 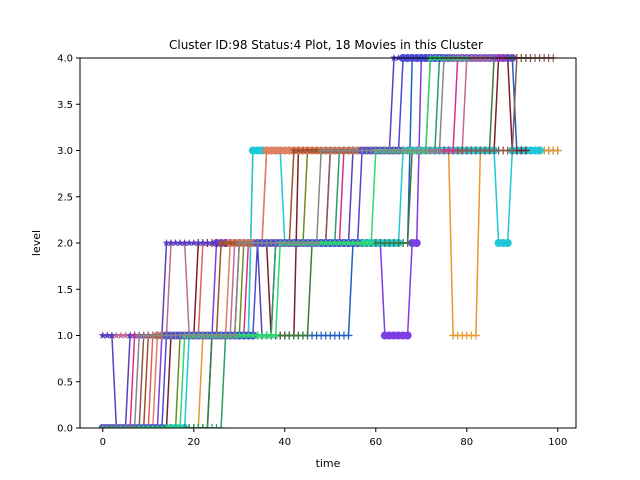 I want to click on x-tick-label: 40, so click(x=284, y=442).